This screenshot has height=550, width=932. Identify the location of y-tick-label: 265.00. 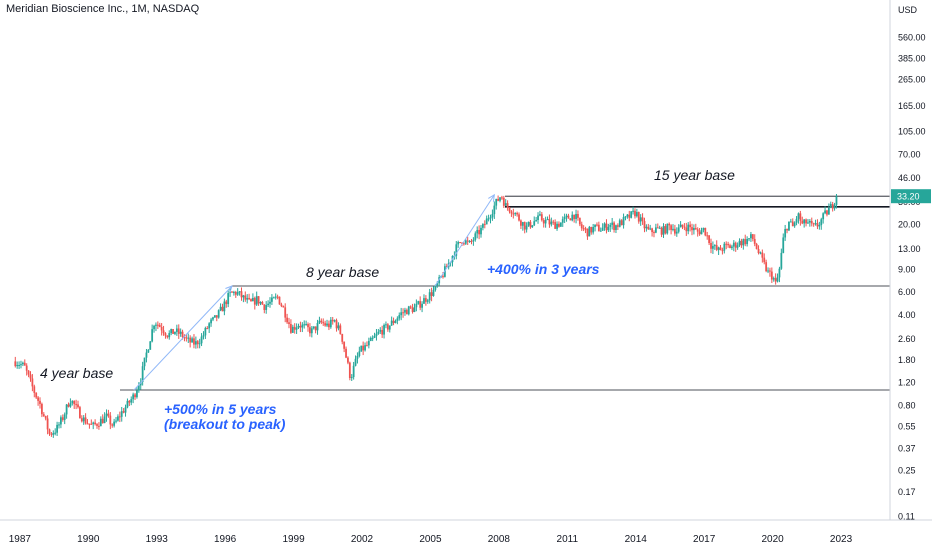
(912, 80).